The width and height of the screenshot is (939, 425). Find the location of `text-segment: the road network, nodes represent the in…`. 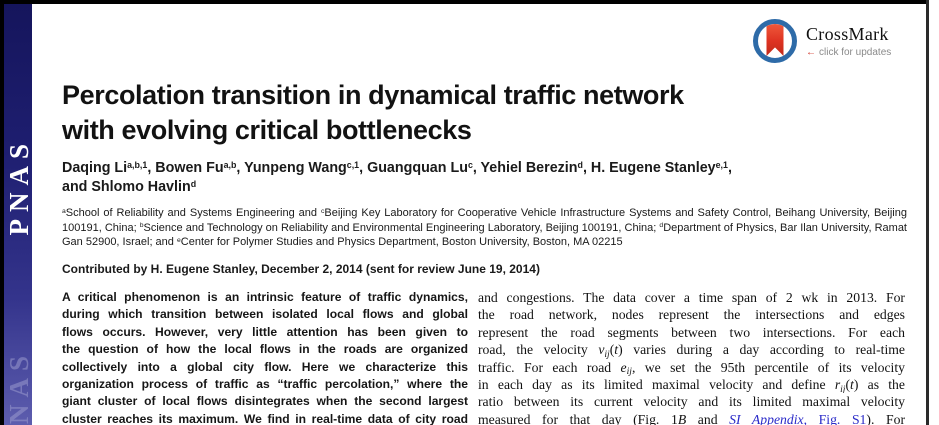

text-segment: the road network, nodes represent the in… is located at coordinates (691, 315).